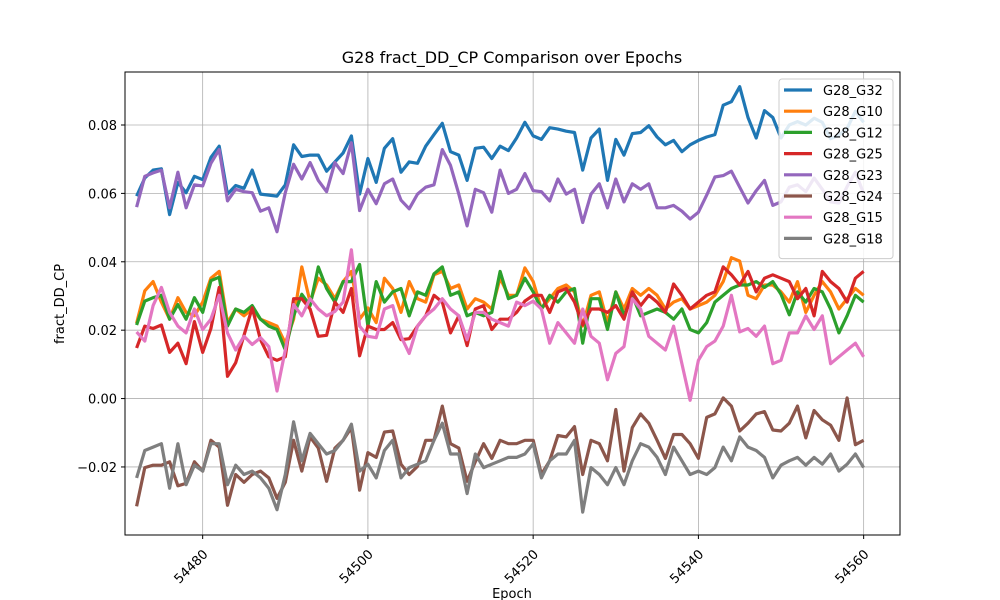 The height and width of the screenshot is (600, 1000). Describe the element at coordinates (102, 194) in the screenshot. I see `y-tick-label: 0.06` at that location.